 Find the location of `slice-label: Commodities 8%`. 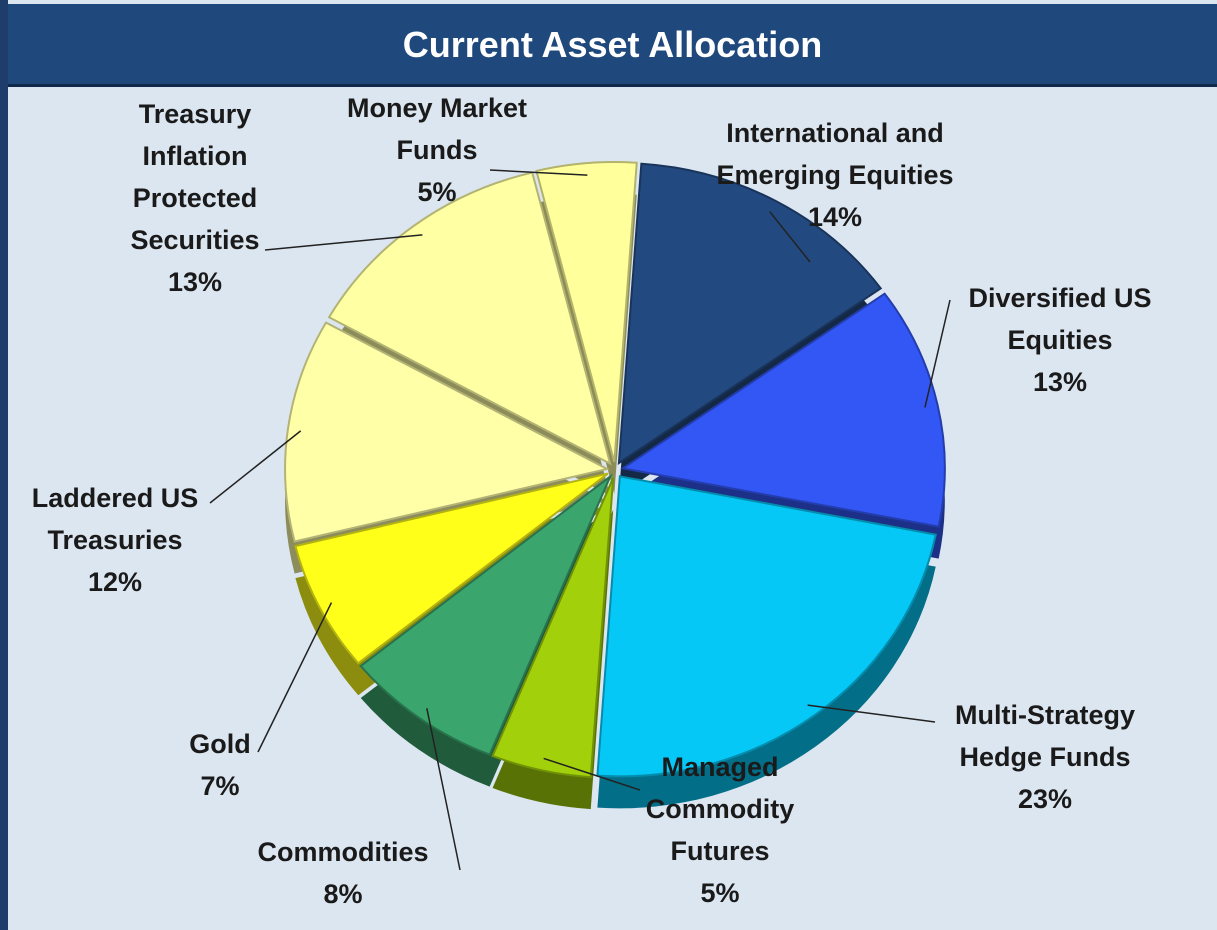

slice-label: Commodities 8% is located at coordinates (343, 873).